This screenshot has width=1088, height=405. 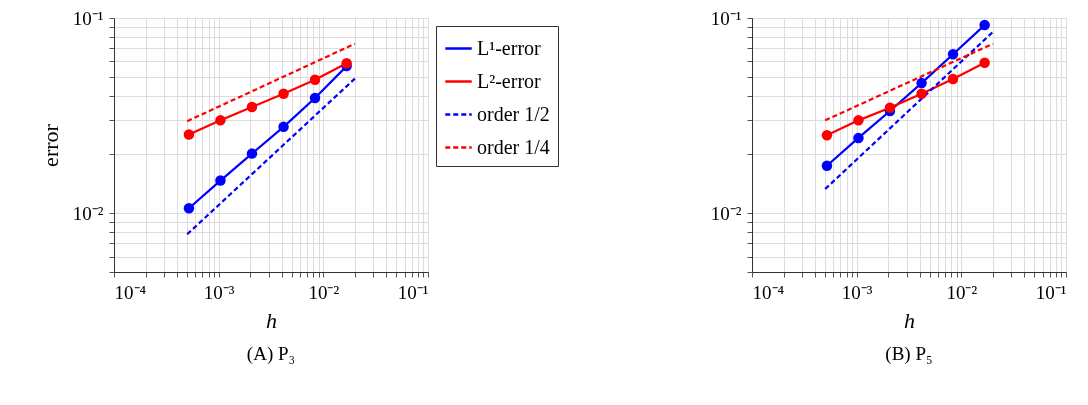 I want to click on text: (B) P₅, so click(x=909, y=354).